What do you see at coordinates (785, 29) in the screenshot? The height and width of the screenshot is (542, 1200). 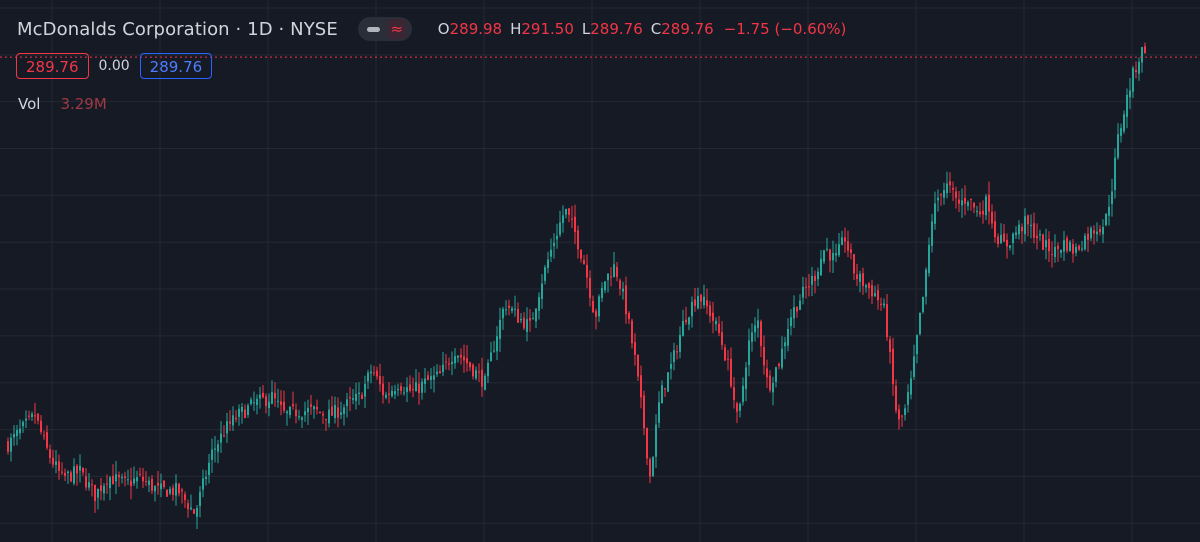 I see `change-value: −1.75 (−0.60%)` at bounding box center [785, 29].